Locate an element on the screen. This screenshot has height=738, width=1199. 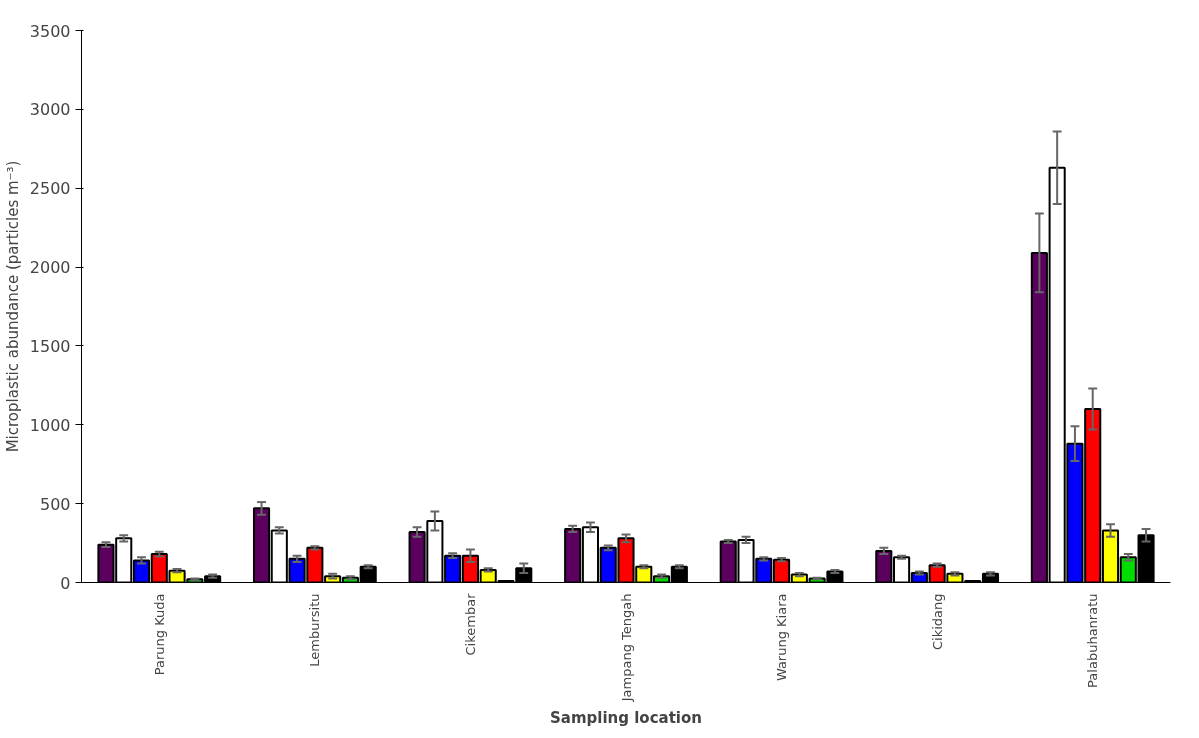
y-tick-label: 3500 is located at coordinates (50, 31).